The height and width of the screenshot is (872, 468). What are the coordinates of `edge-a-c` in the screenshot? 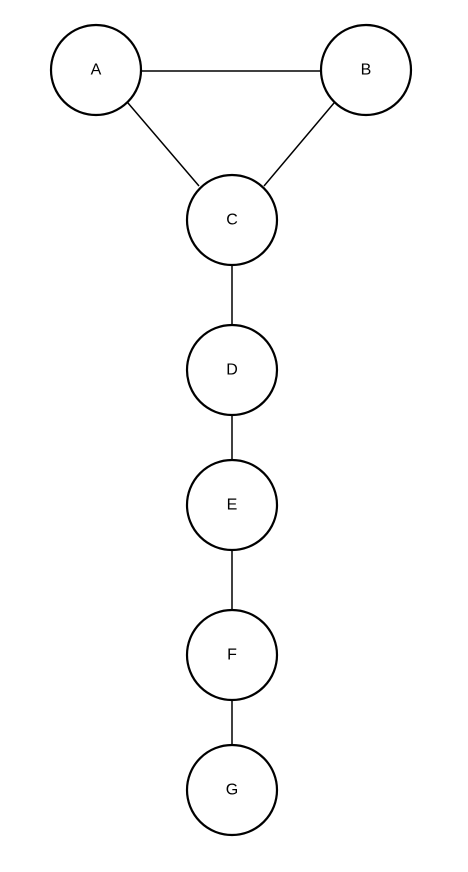 It's located at (163, 144).